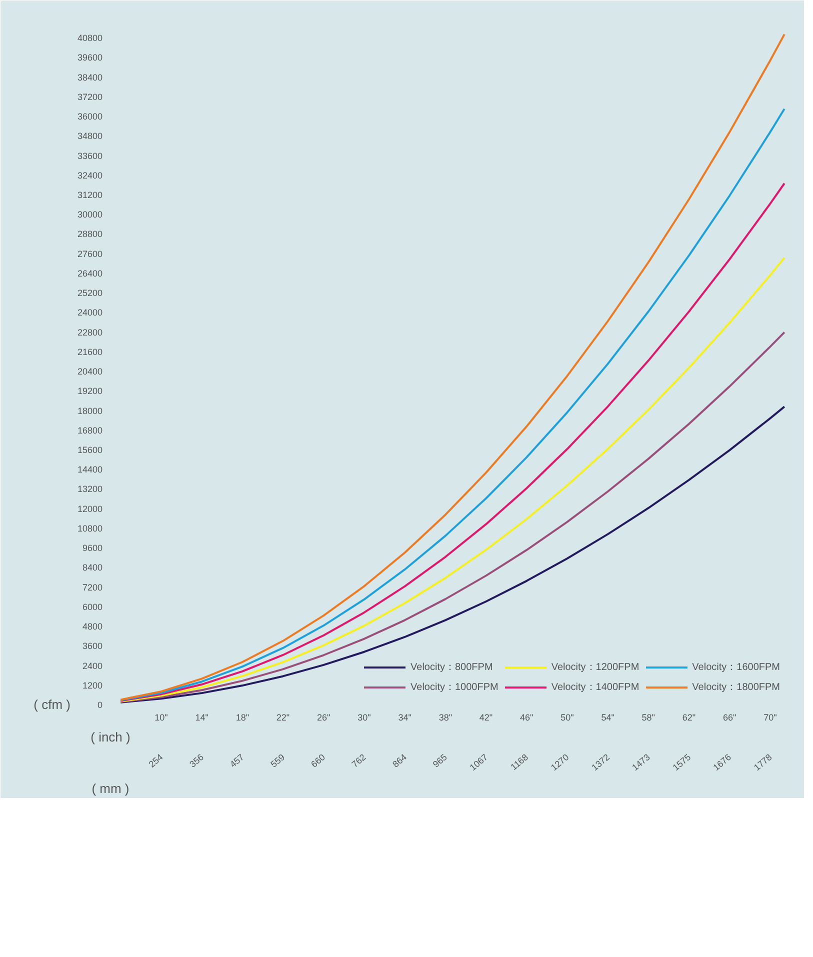 The height and width of the screenshot is (957, 813). I want to click on x2-tick-label: 254, so click(155, 761).